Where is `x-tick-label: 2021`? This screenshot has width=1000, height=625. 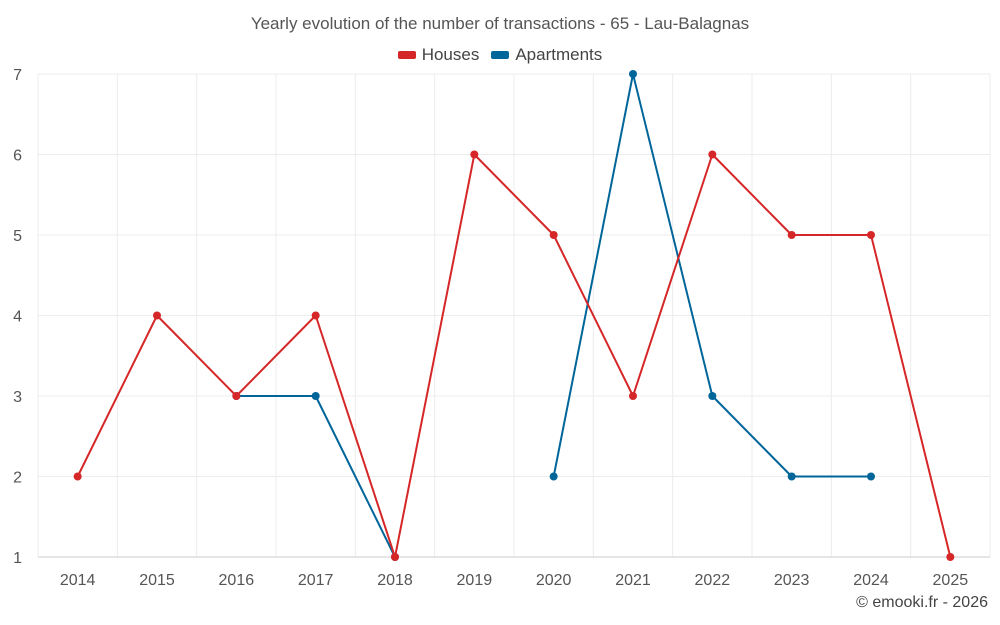 x-tick-label: 2021 is located at coordinates (633, 580).